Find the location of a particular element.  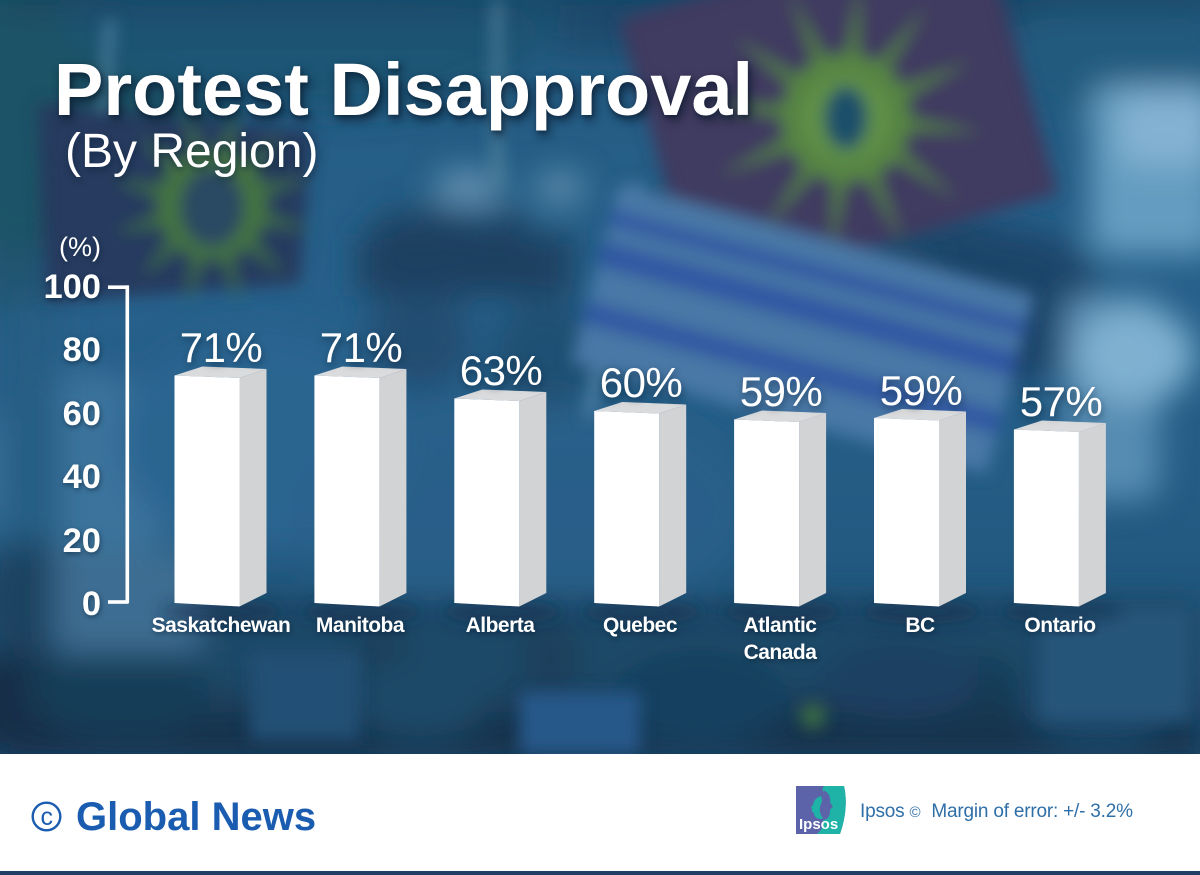

svg-text: Ipsos is located at coordinates (818, 824).